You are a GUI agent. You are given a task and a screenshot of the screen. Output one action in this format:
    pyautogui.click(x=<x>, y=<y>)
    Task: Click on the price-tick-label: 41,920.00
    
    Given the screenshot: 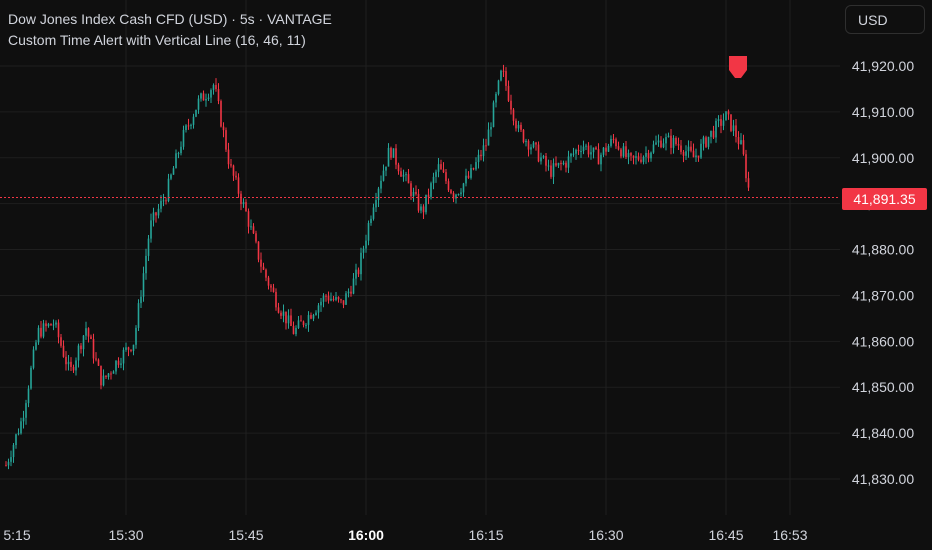 What is the action you would take?
    pyautogui.click(x=883, y=66)
    